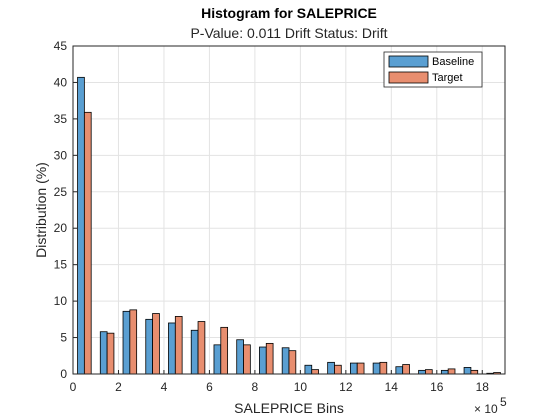  Describe the element at coordinates (61, 301) in the screenshot. I see `y-tick-label: 10` at that location.